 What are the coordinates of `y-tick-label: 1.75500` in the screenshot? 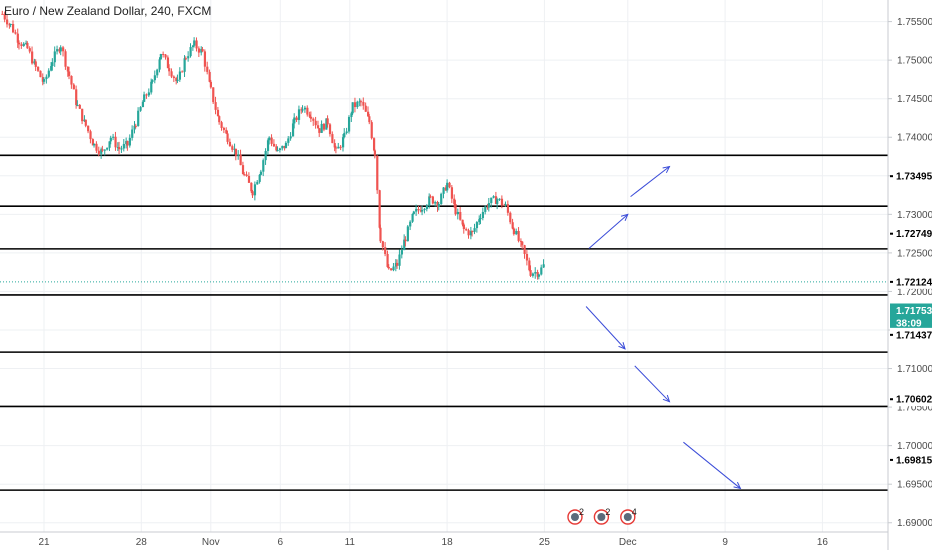 It's located at (914, 22).